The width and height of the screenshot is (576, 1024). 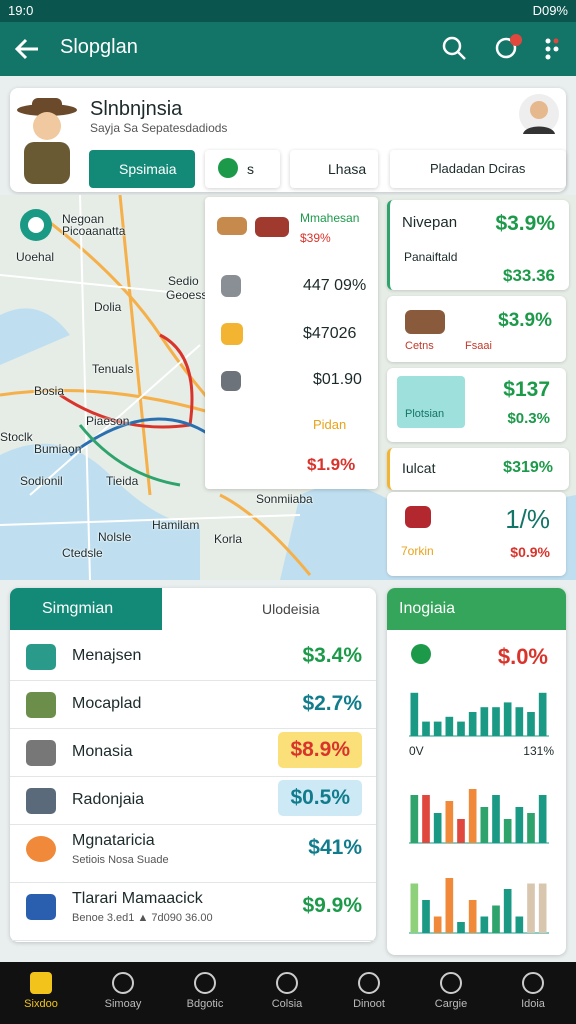 What do you see at coordinates (291, 609) in the screenshot?
I see `tab-label: Ulodeisia` at bounding box center [291, 609].